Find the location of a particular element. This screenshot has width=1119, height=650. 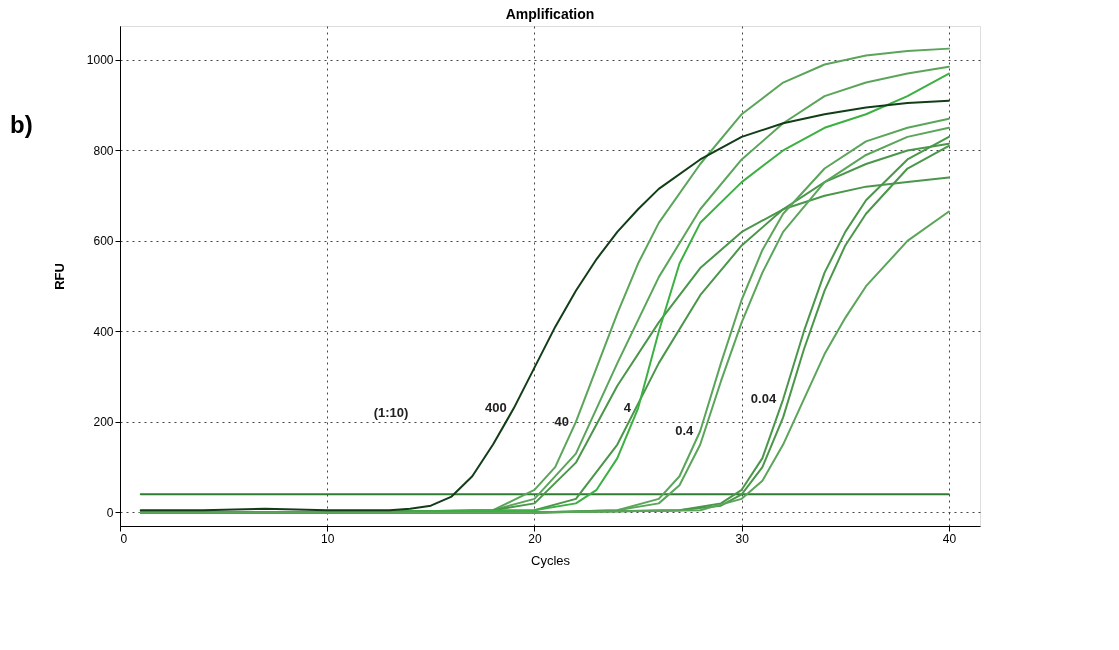

annotation: 400 is located at coordinates (496, 408).